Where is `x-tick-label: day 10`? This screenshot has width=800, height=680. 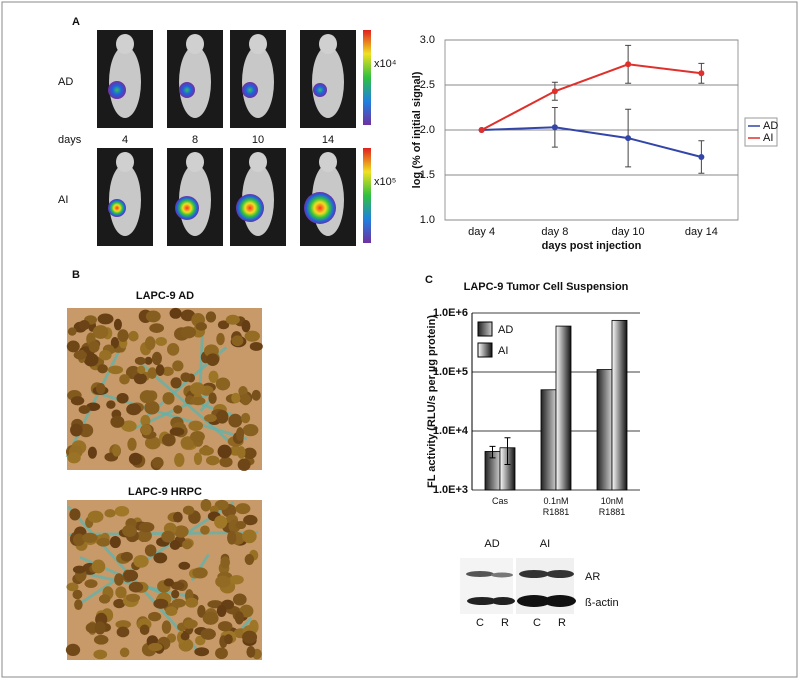 x-tick-label: day 10 is located at coordinates (628, 232).